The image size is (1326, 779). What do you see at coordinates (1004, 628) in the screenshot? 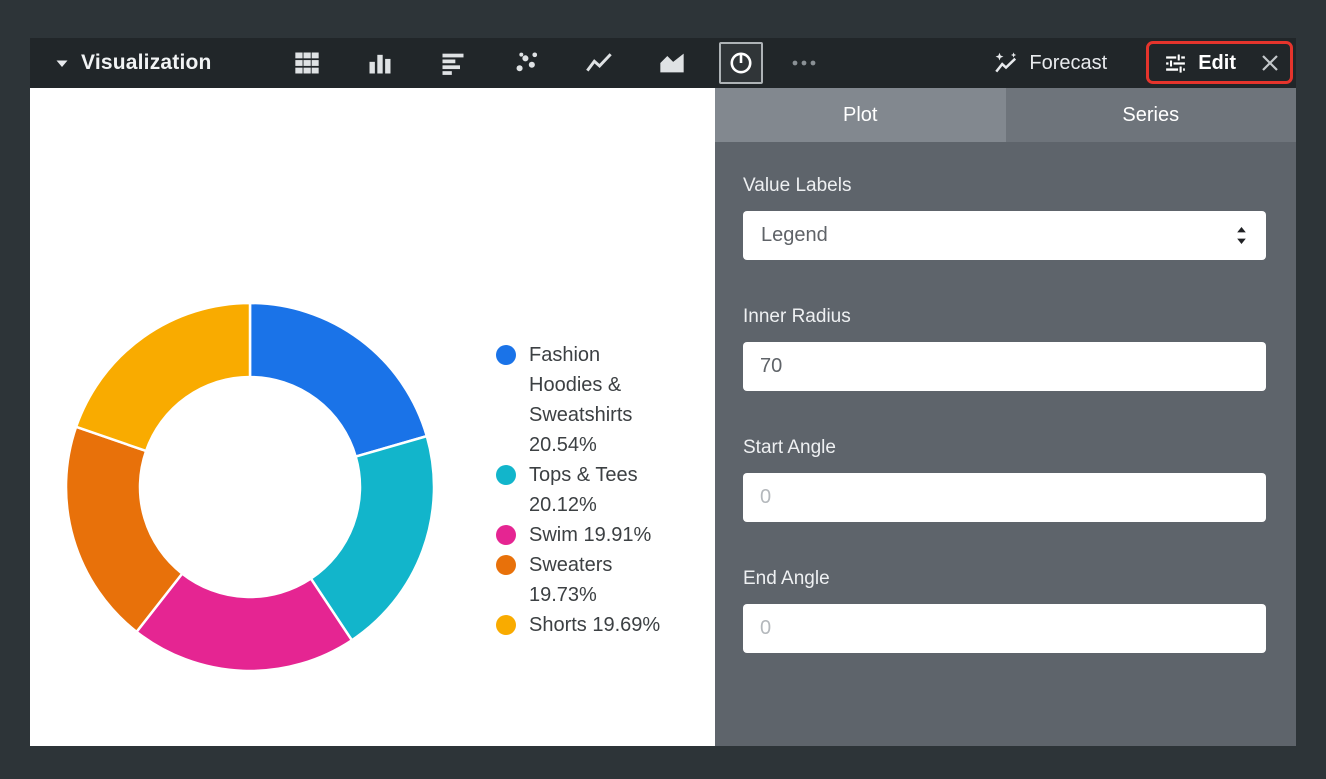
I see `end-angle-input` at bounding box center [1004, 628].